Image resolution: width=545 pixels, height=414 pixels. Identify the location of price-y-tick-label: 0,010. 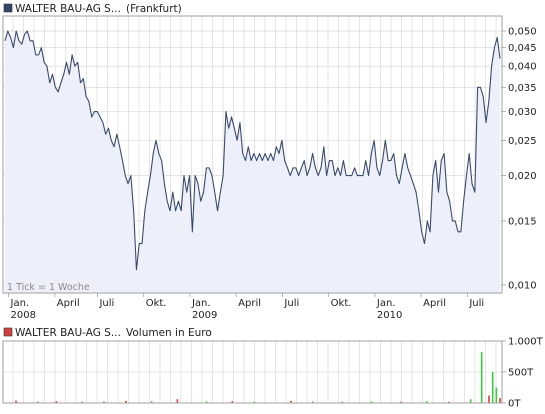
(522, 285).